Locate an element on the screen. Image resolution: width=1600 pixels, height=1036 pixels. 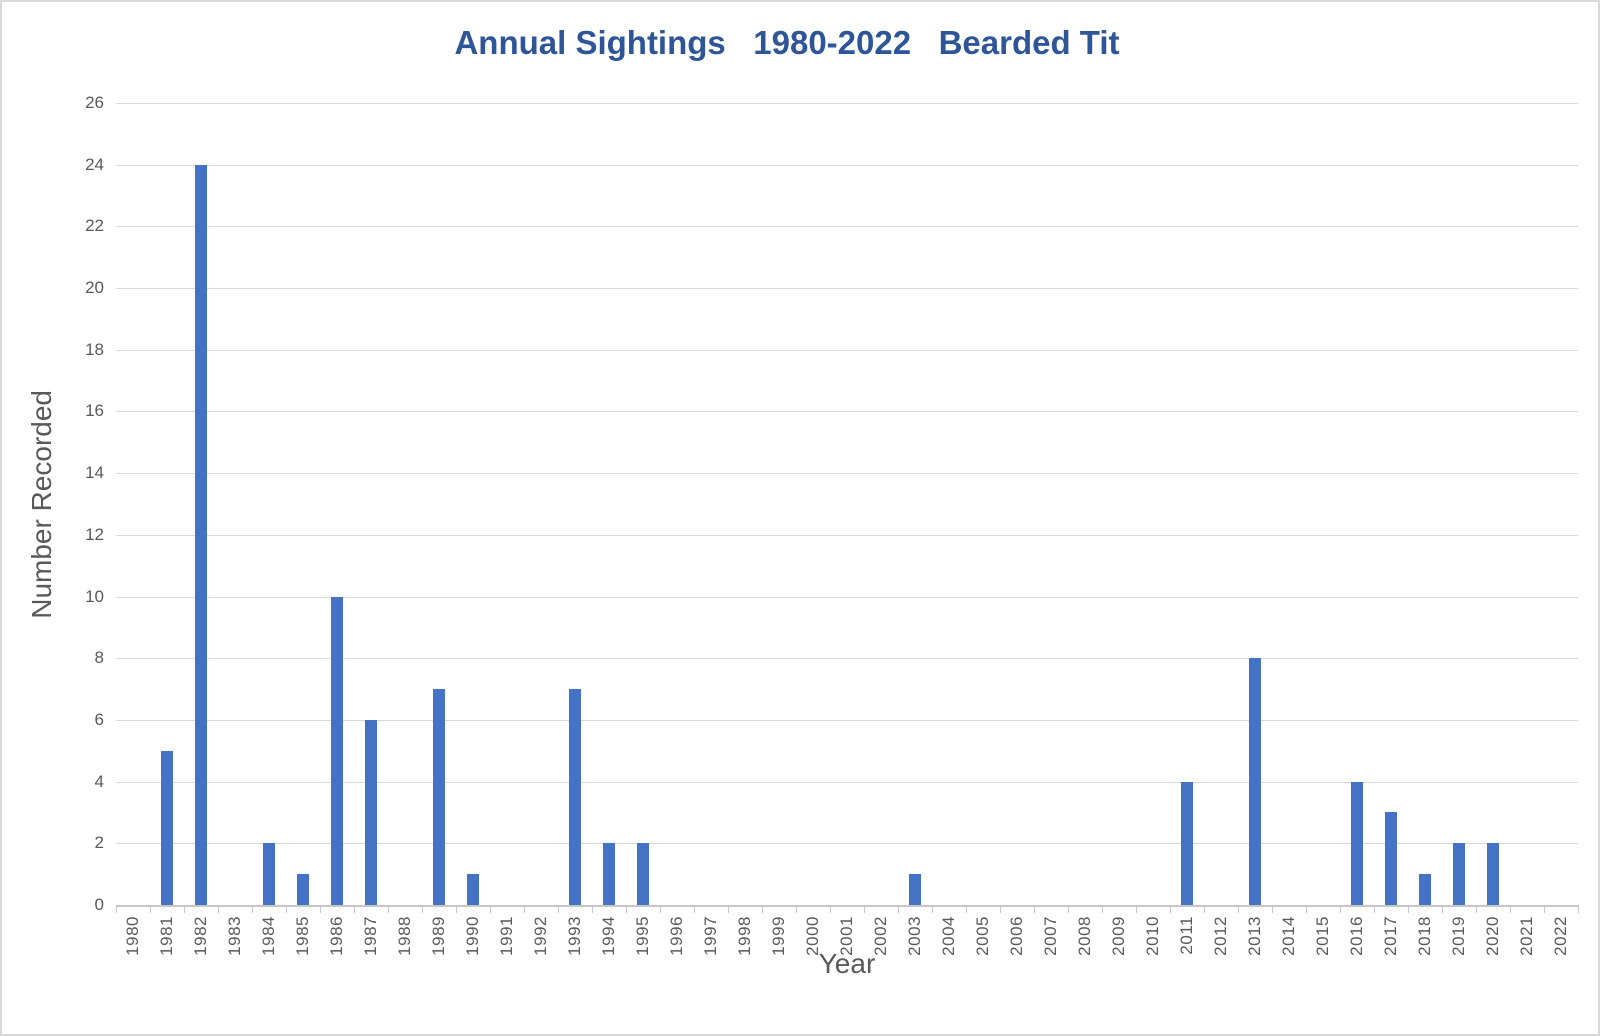
y-tick-label: 16 is located at coordinates (94, 411).